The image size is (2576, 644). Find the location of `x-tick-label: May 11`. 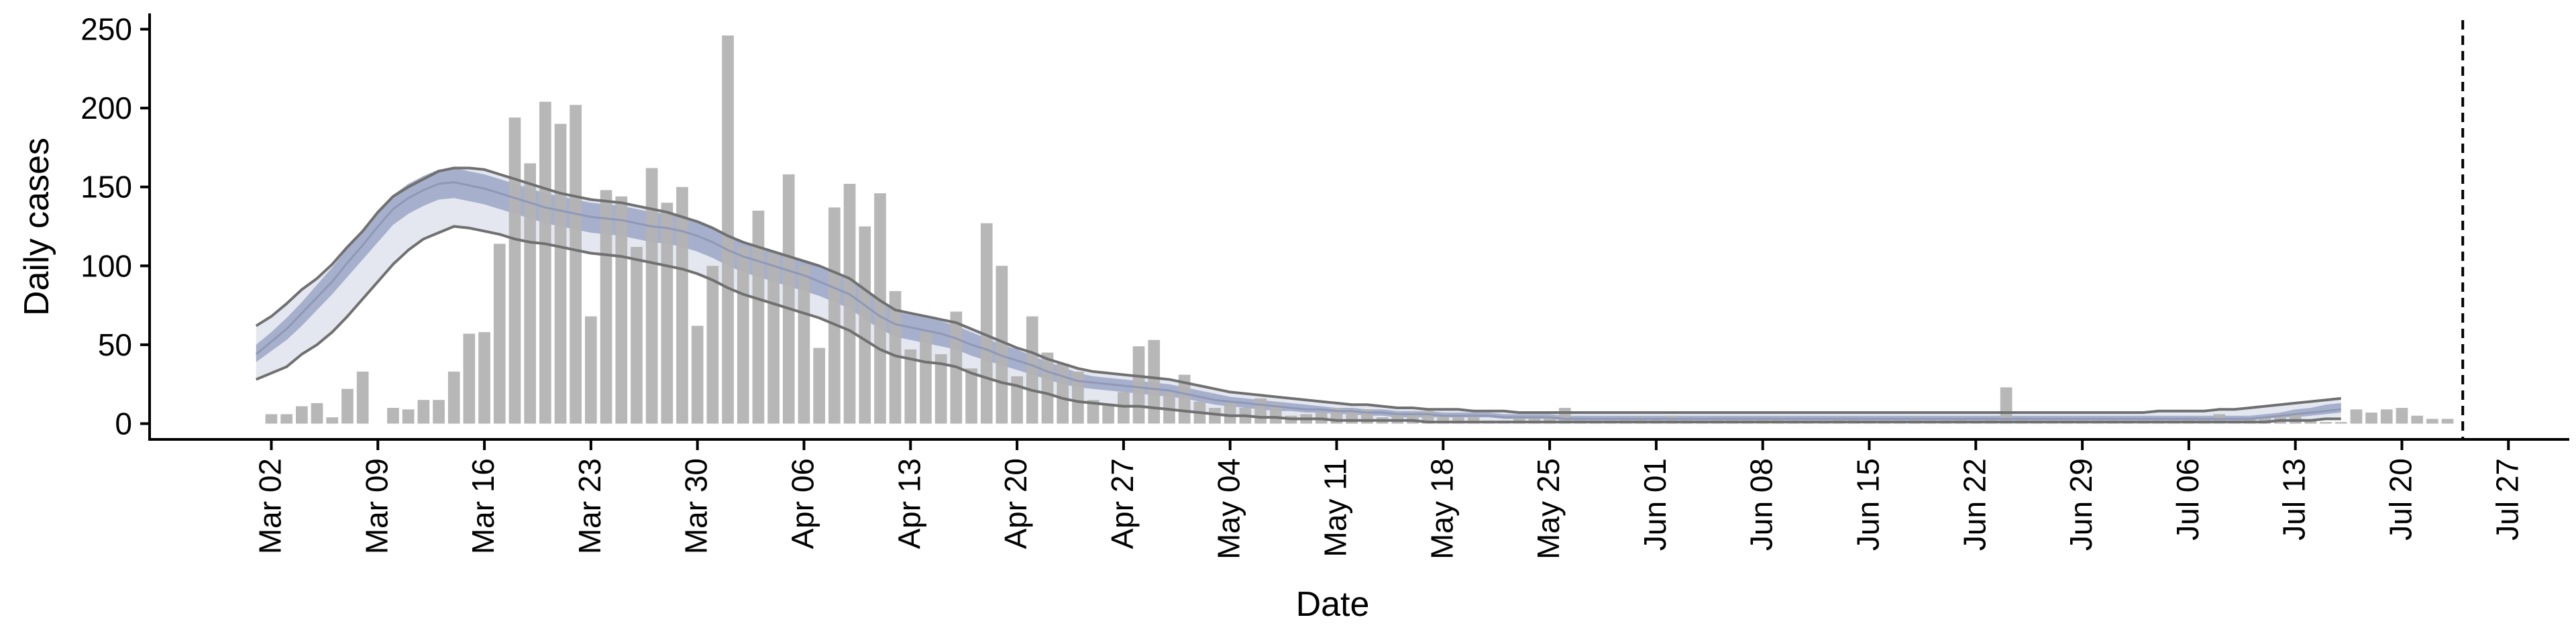

x-tick-label: May 11 is located at coordinates (1335, 507).